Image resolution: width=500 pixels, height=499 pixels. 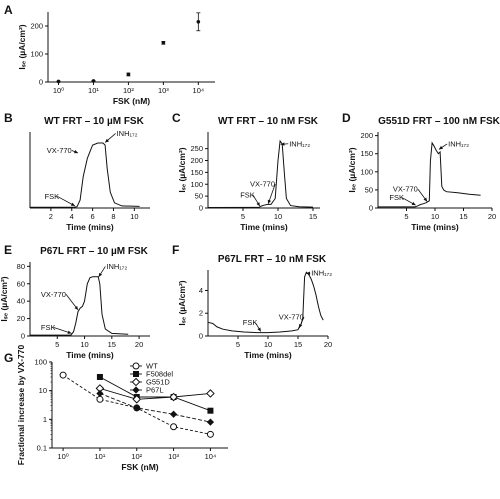 I want to click on y-tick-label: 10, so click(x=43, y=390).